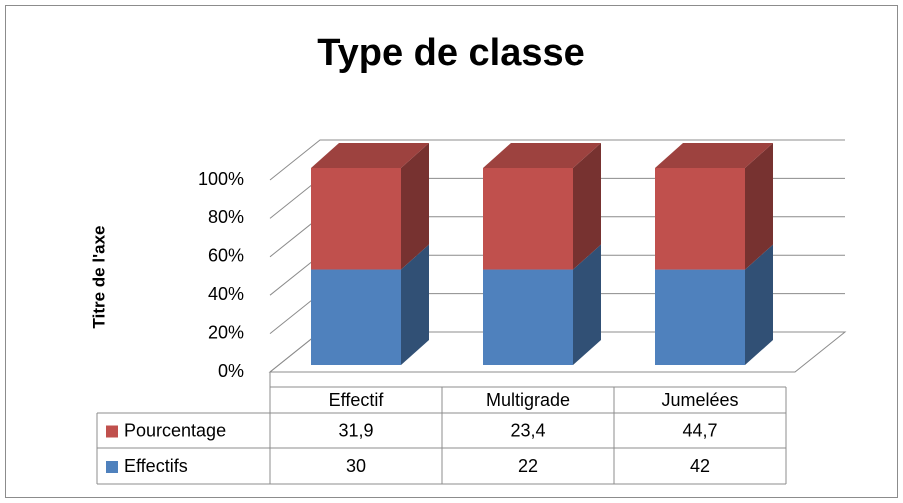 The width and height of the screenshot is (903, 503). What do you see at coordinates (528, 400) in the screenshot?
I see `x-tick-label: Multigrade` at bounding box center [528, 400].